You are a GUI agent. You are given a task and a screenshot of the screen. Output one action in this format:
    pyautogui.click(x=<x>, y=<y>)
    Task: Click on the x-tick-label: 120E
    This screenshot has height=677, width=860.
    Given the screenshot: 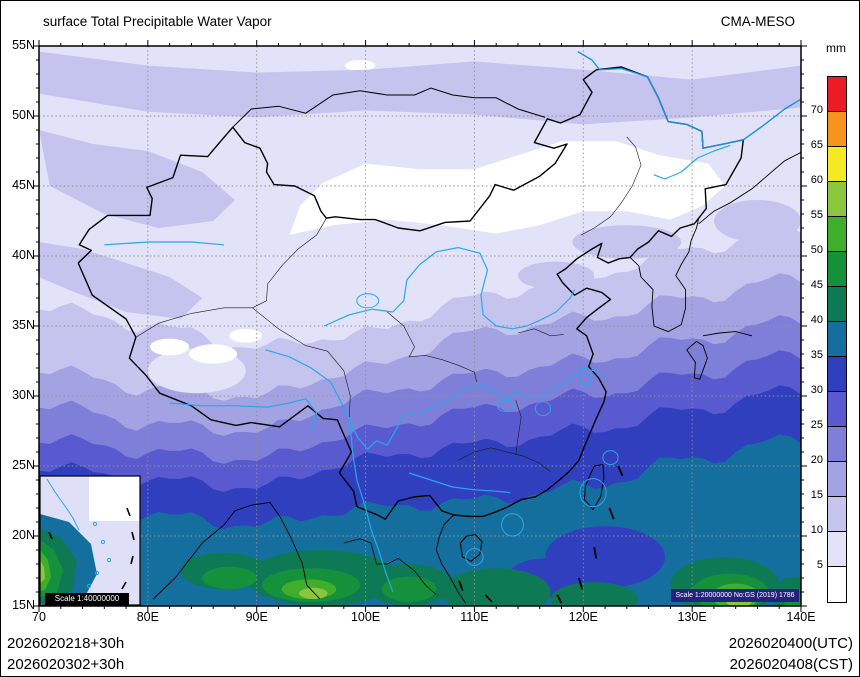 What is the action you would take?
    pyautogui.click(x=583, y=617)
    